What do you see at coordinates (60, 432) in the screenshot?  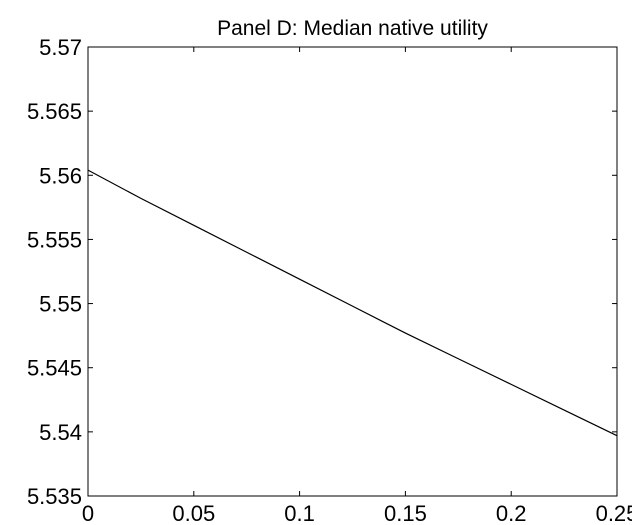 I see `y-tick-label: 5.54` at bounding box center [60, 432].